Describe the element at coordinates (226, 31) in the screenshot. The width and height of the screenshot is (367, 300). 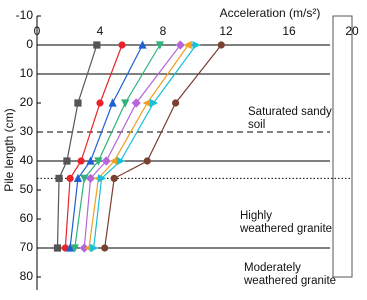
I see `x-tick-label: 12` at that location.